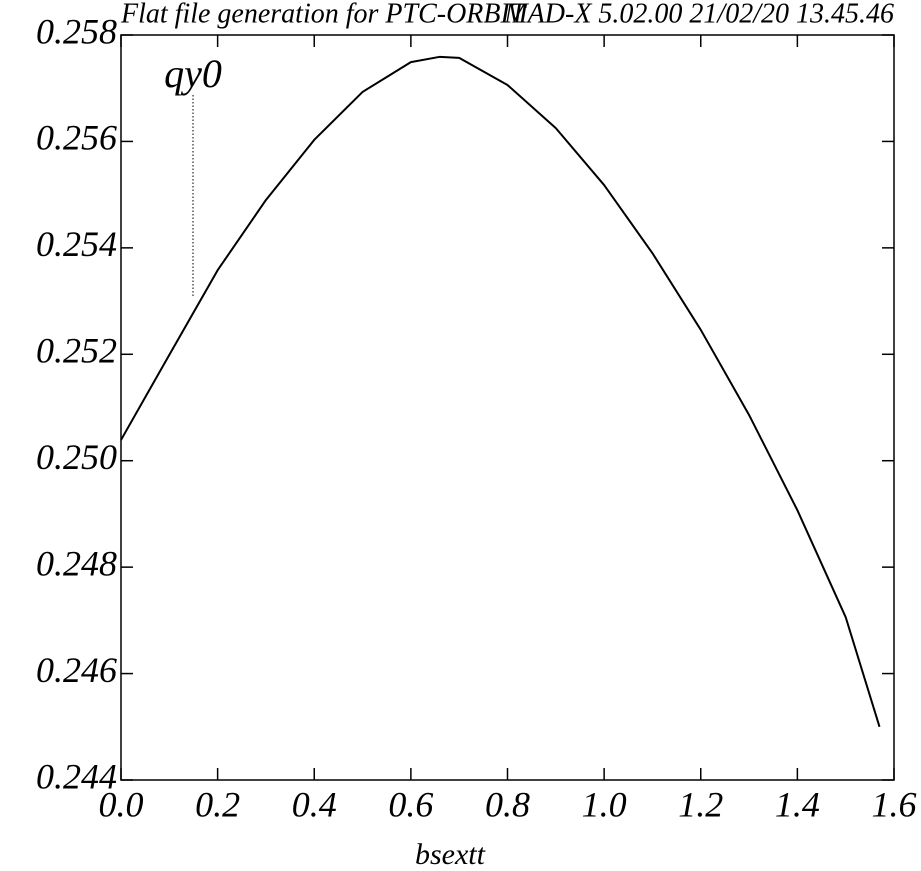 This screenshot has width=921, height=871. Describe the element at coordinates (217, 804) in the screenshot. I see `x-tick-label: 0.2` at that location.